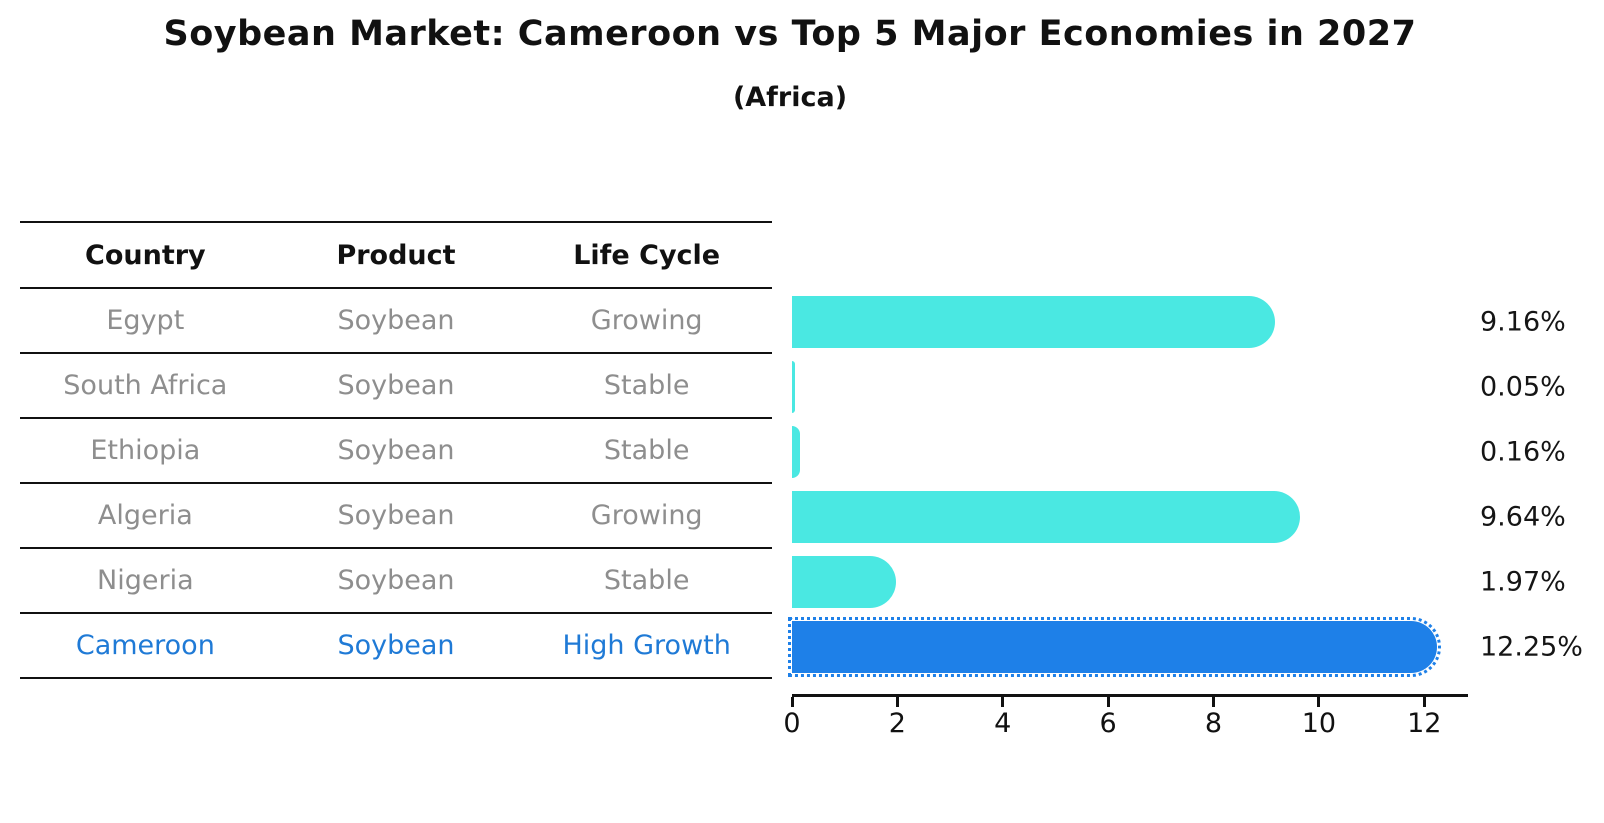  Describe the element at coordinates (1130, 695) in the screenshot. I see `x-axis-line` at that location.